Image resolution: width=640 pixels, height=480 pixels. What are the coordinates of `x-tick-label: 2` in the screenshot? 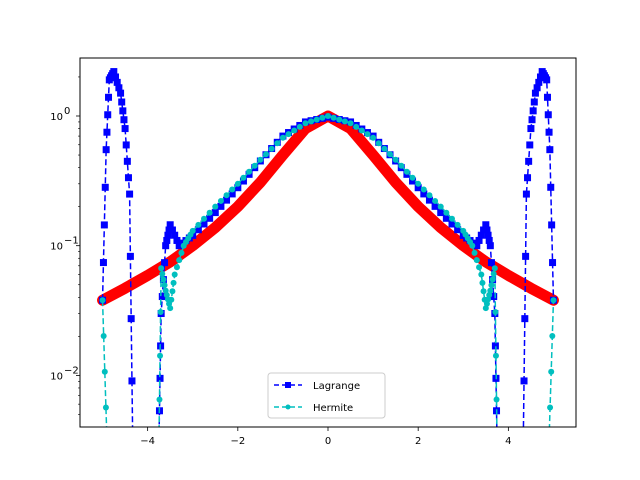 It's located at (418, 441).